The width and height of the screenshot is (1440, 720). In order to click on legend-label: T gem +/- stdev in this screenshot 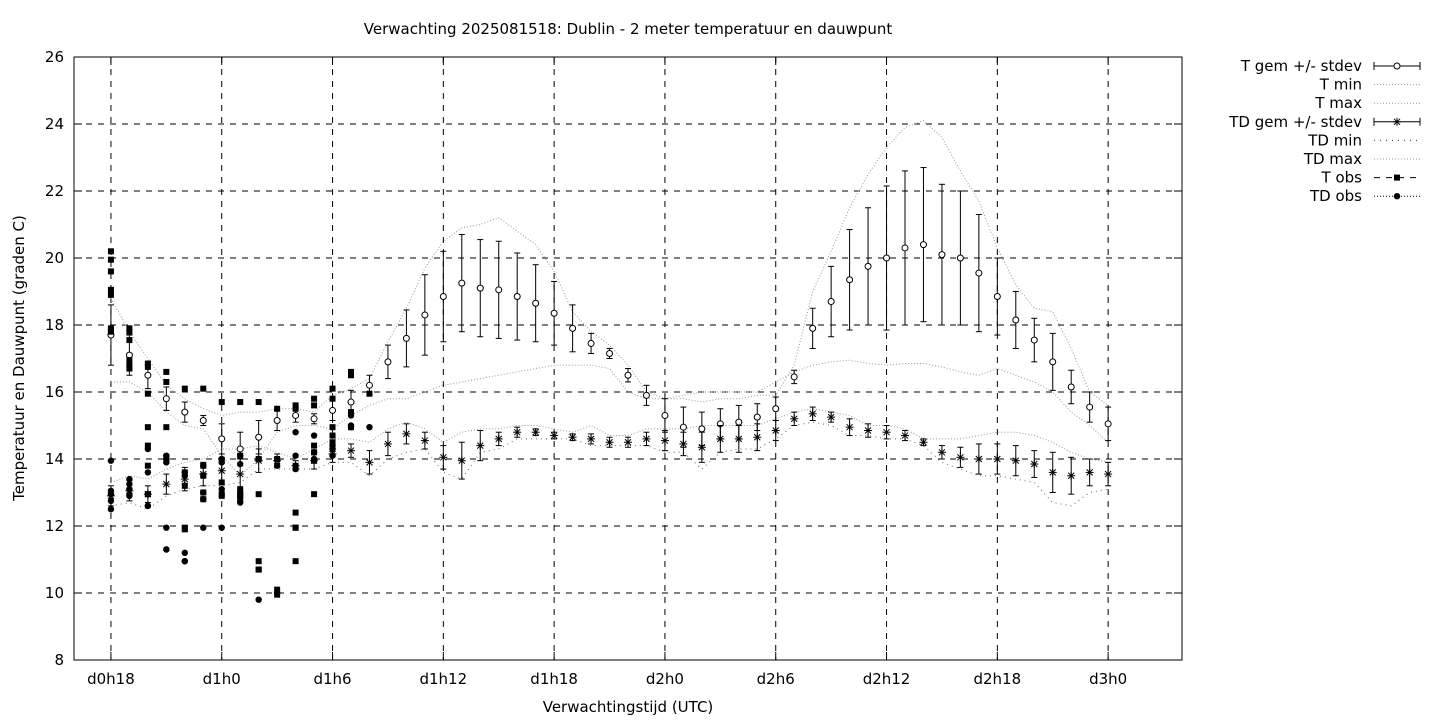, I will do `click(1301, 66)`.